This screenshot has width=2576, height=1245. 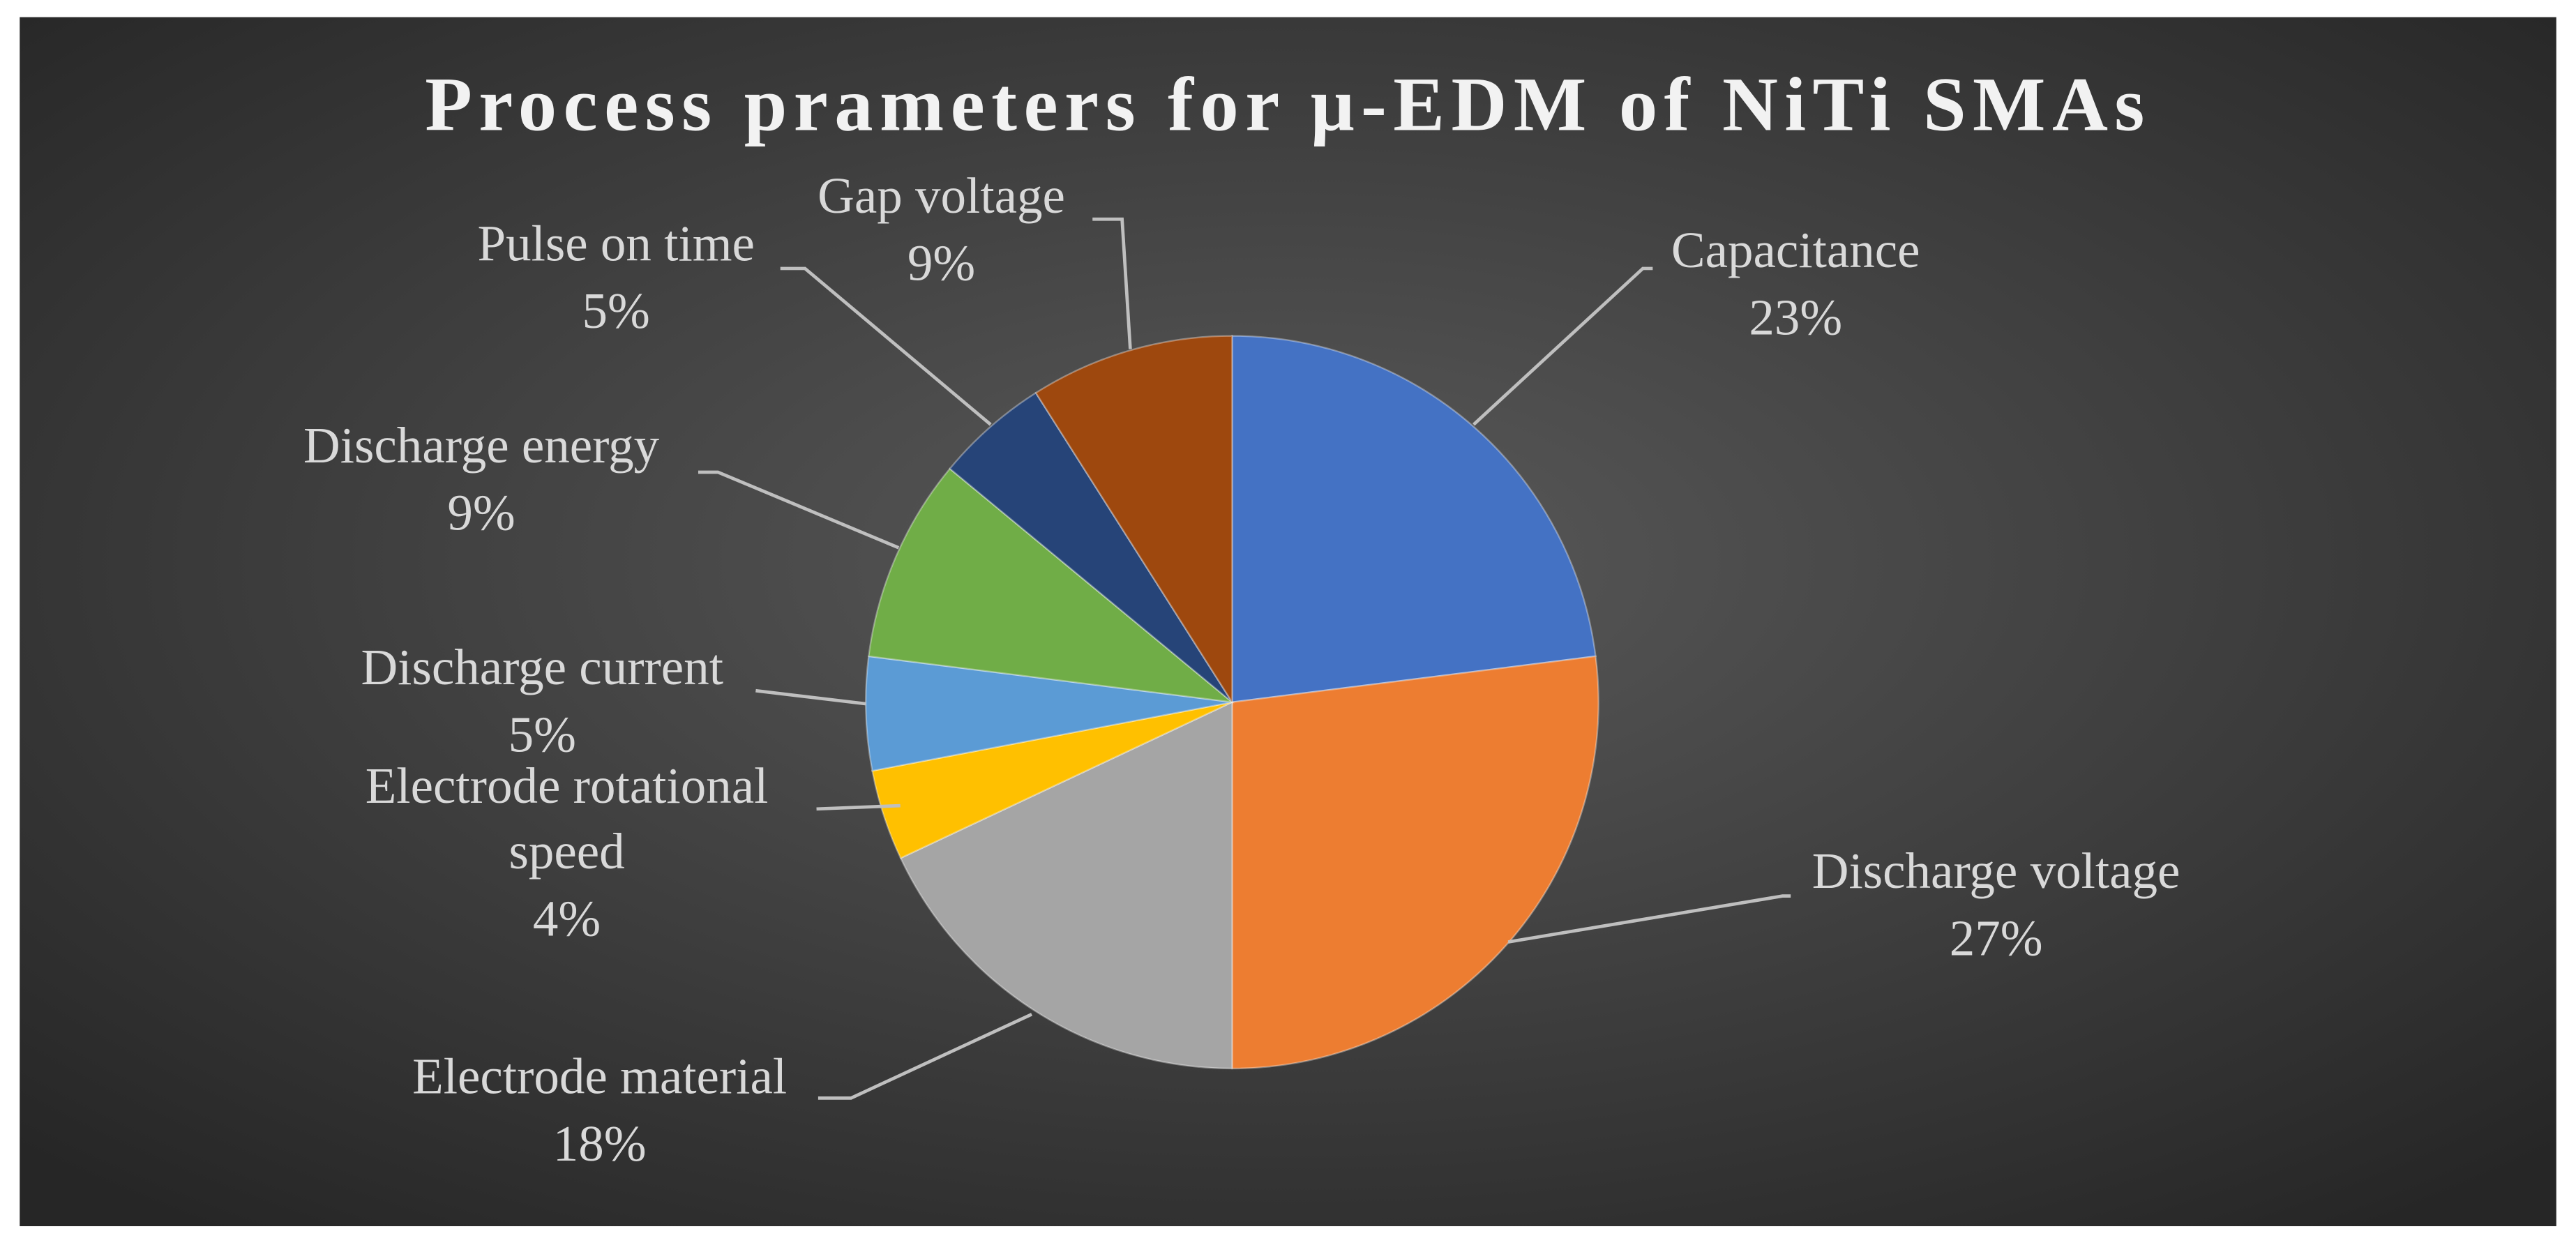 I want to click on slice-label: Electrode material, so click(x=599, y=1076).